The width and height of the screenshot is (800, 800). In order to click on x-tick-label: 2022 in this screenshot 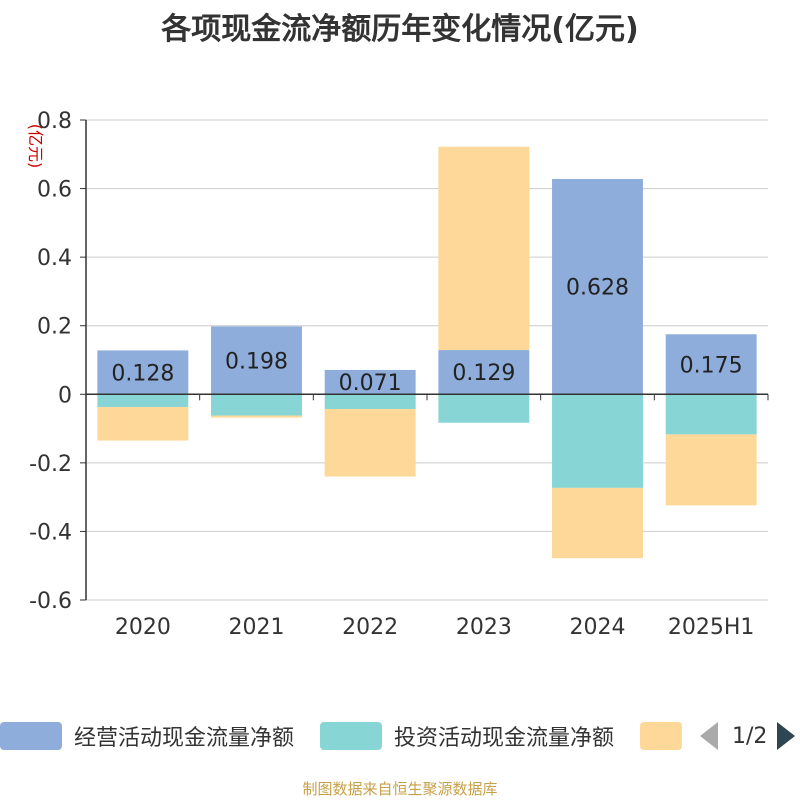, I will do `click(370, 627)`.